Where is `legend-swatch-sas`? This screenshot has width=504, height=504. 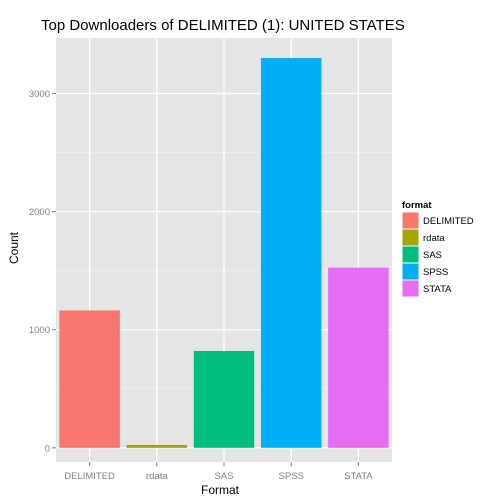 legend-swatch-sas is located at coordinates (410, 254).